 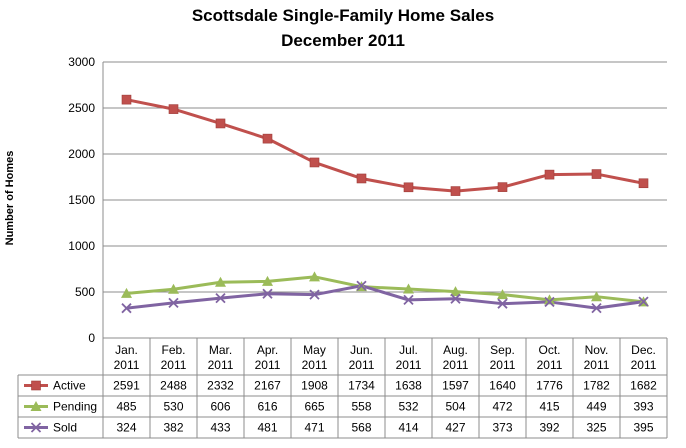 What do you see at coordinates (502, 350) in the screenshot?
I see `x-tick-label: Sep.` at bounding box center [502, 350].